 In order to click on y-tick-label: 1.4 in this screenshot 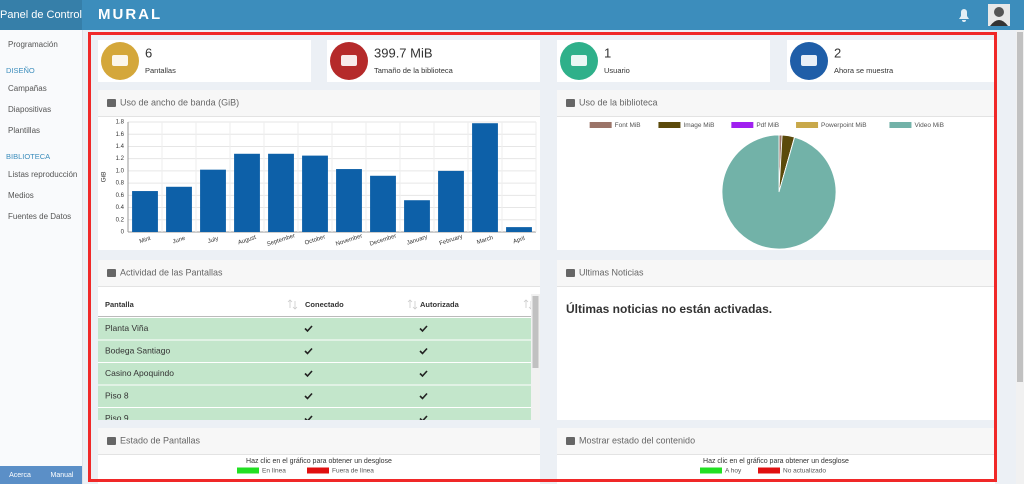, I will do `click(120, 147)`.